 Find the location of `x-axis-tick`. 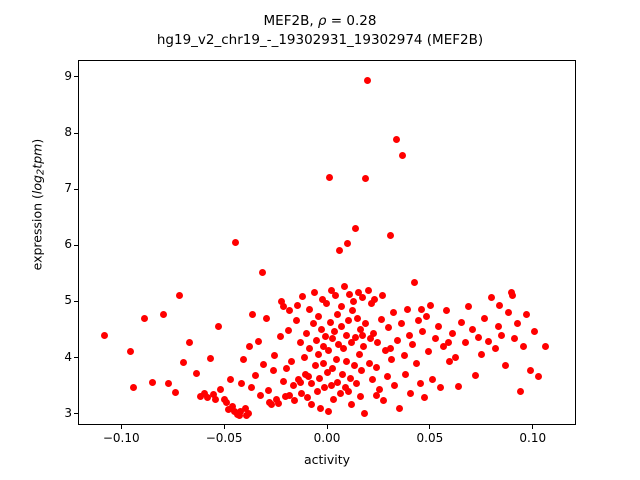

x-axis-tick is located at coordinates (533, 427).